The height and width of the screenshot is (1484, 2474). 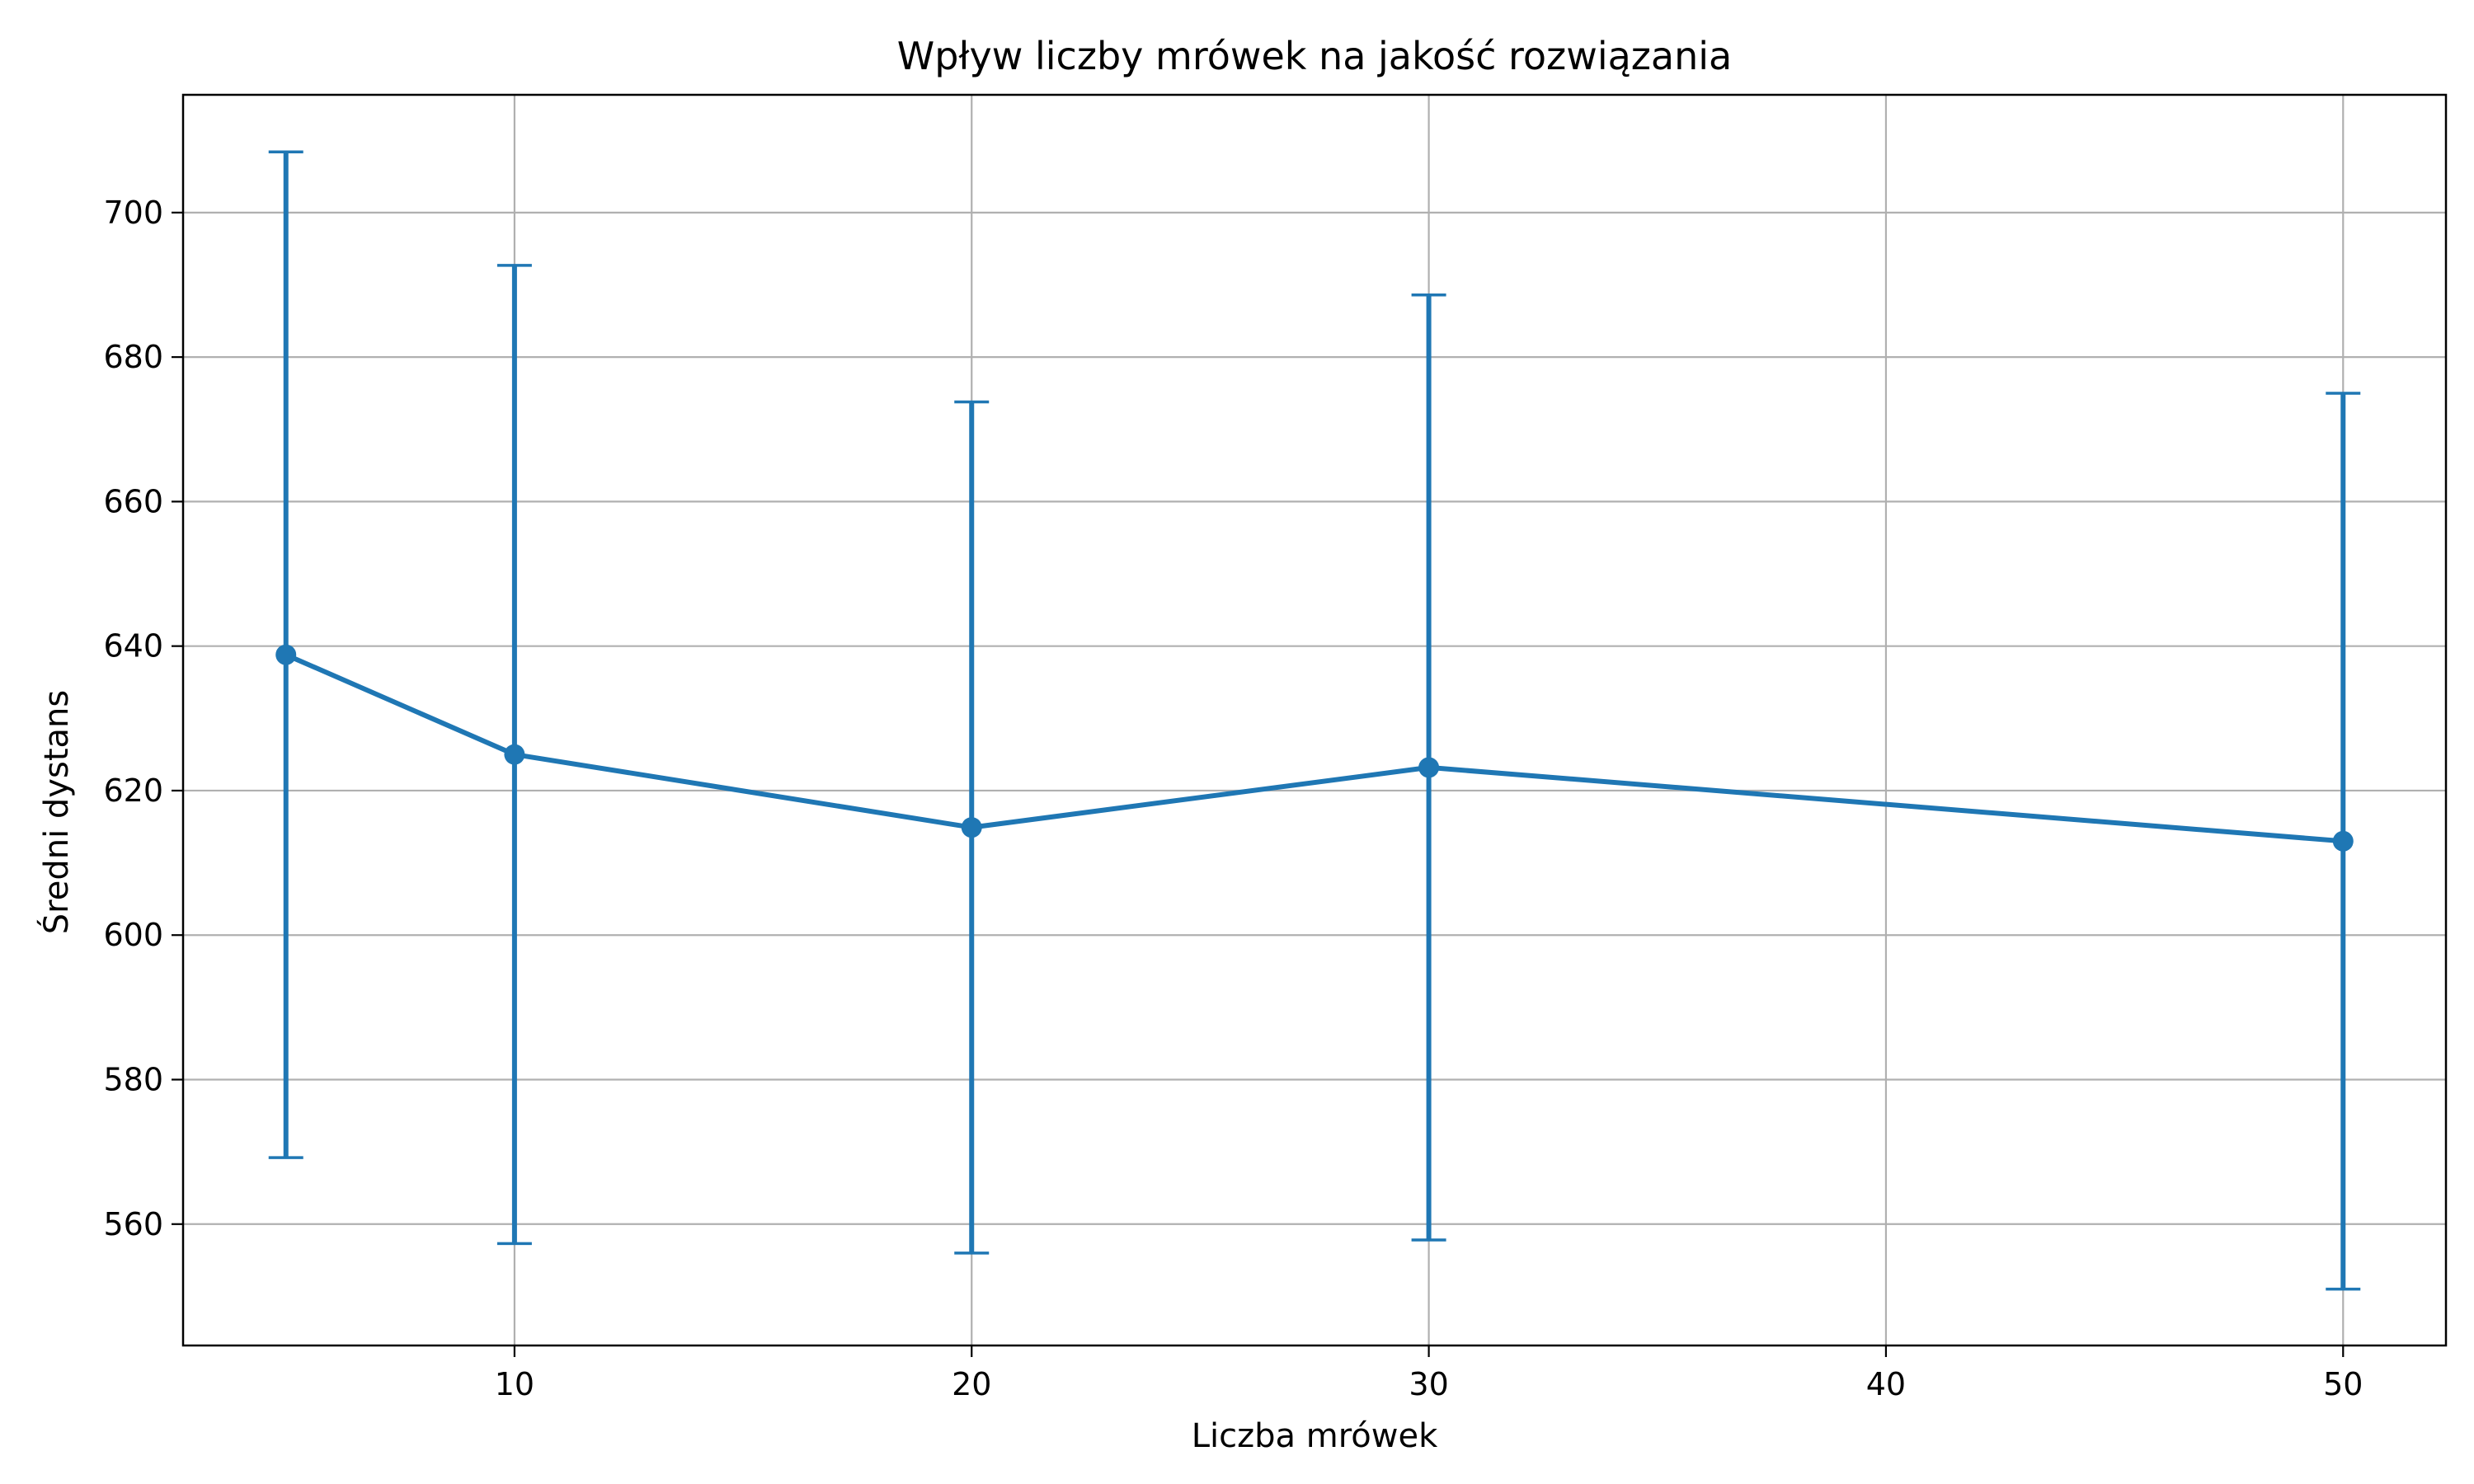 I want to click on y-tick-label: 620, so click(x=133, y=791).